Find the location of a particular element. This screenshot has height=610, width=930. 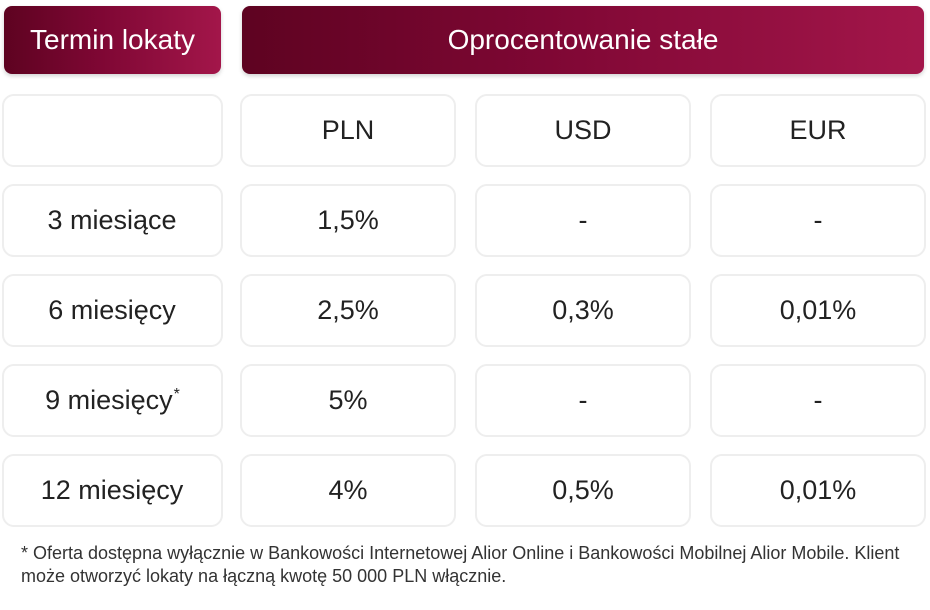

term-label: 9 miesięcy is located at coordinates (109, 400).